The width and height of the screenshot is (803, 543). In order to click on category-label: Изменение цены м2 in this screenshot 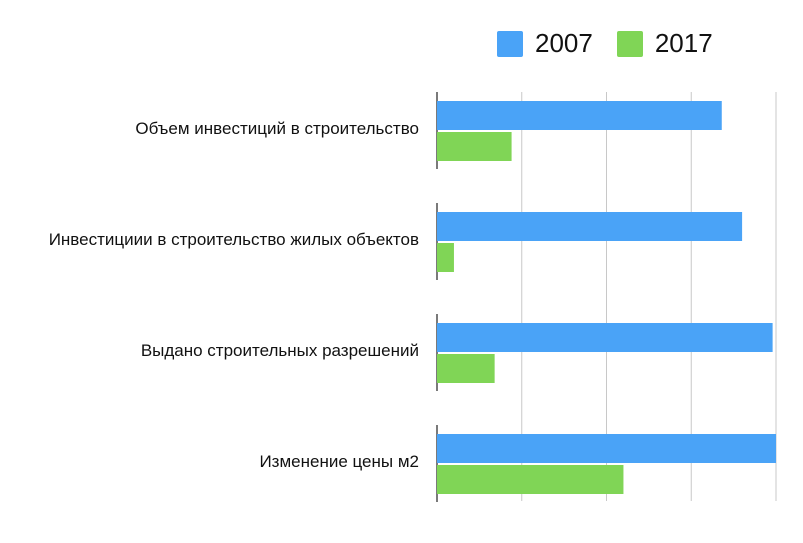, I will do `click(339, 461)`.